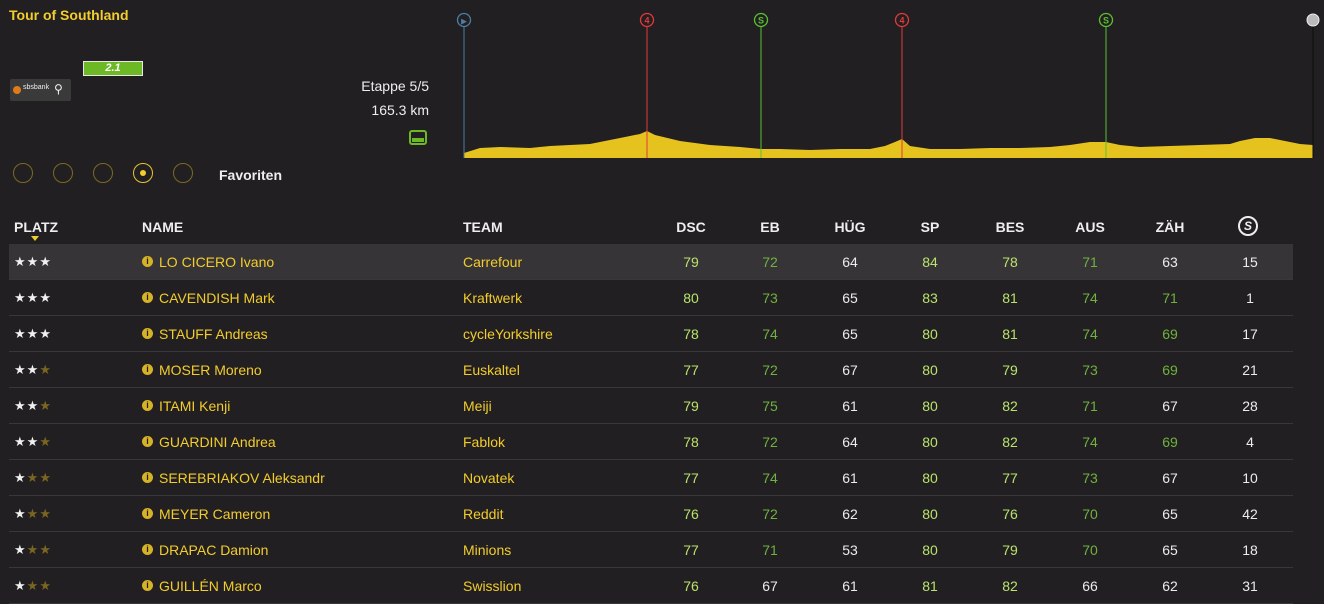  I want to click on profile-toggle-icon, so click(418, 137).